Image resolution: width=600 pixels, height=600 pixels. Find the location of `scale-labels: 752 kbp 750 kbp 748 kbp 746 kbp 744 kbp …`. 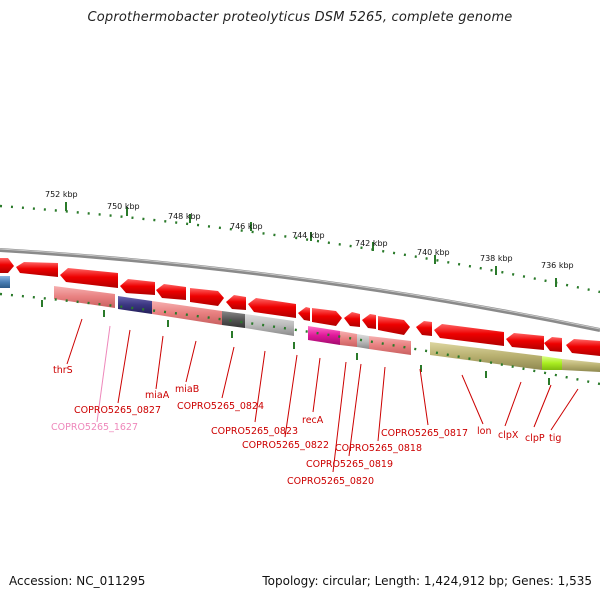

scale-labels: 752 kbp 750 kbp 748 kbp 746 kbp 744 kbp … is located at coordinates (309, 230).